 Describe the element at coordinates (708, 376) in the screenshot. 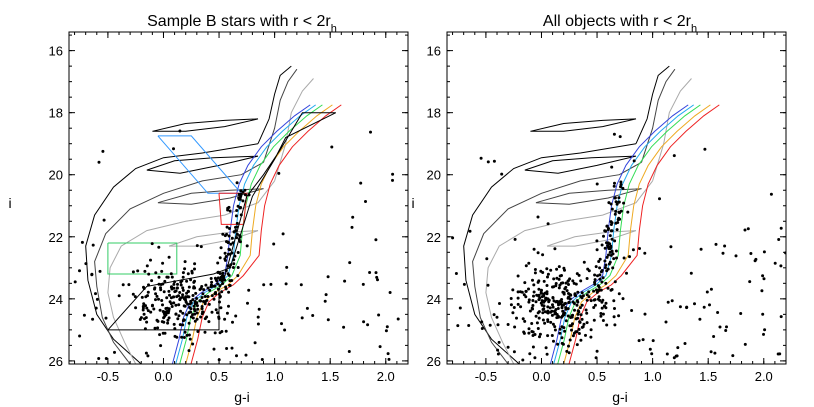

I see `x-tick-label: 1.5` at that location.